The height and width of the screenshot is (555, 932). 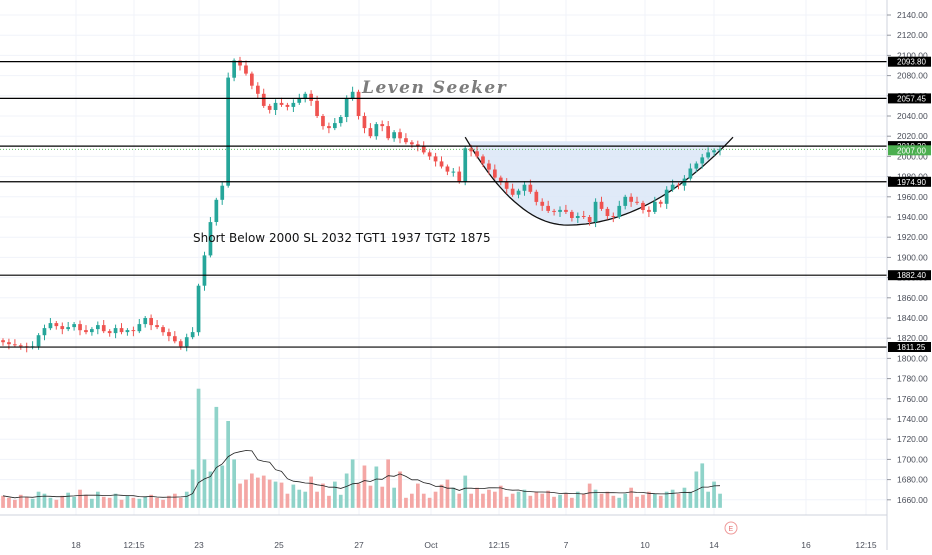 I want to click on y-tick-label: 1920.00, so click(x=912, y=237).